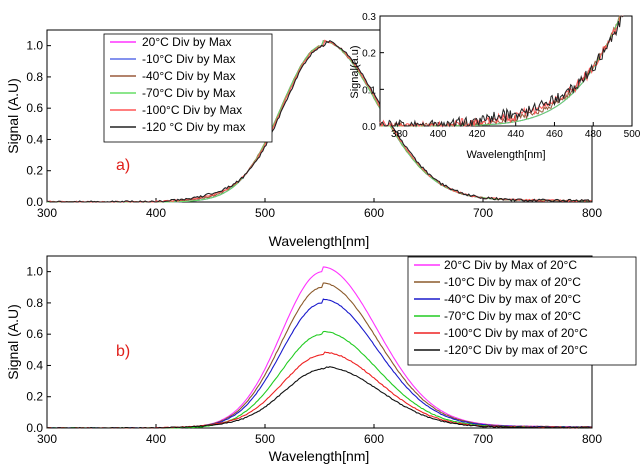 The image size is (642, 466). I want to click on x-tick-label: 380, so click(399, 134).